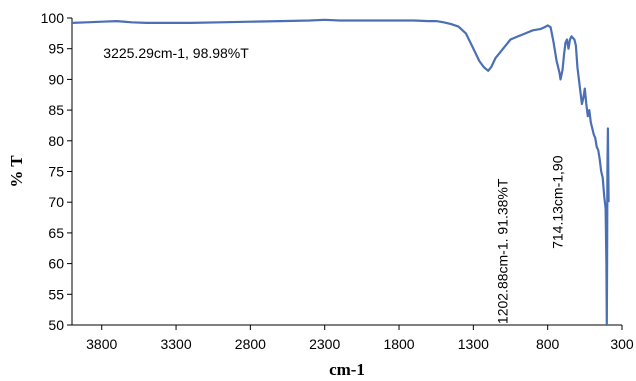 This screenshot has height=381, width=636. Describe the element at coordinates (56, 79) in the screenshot. I see `y-tick-label: 90` at that location.